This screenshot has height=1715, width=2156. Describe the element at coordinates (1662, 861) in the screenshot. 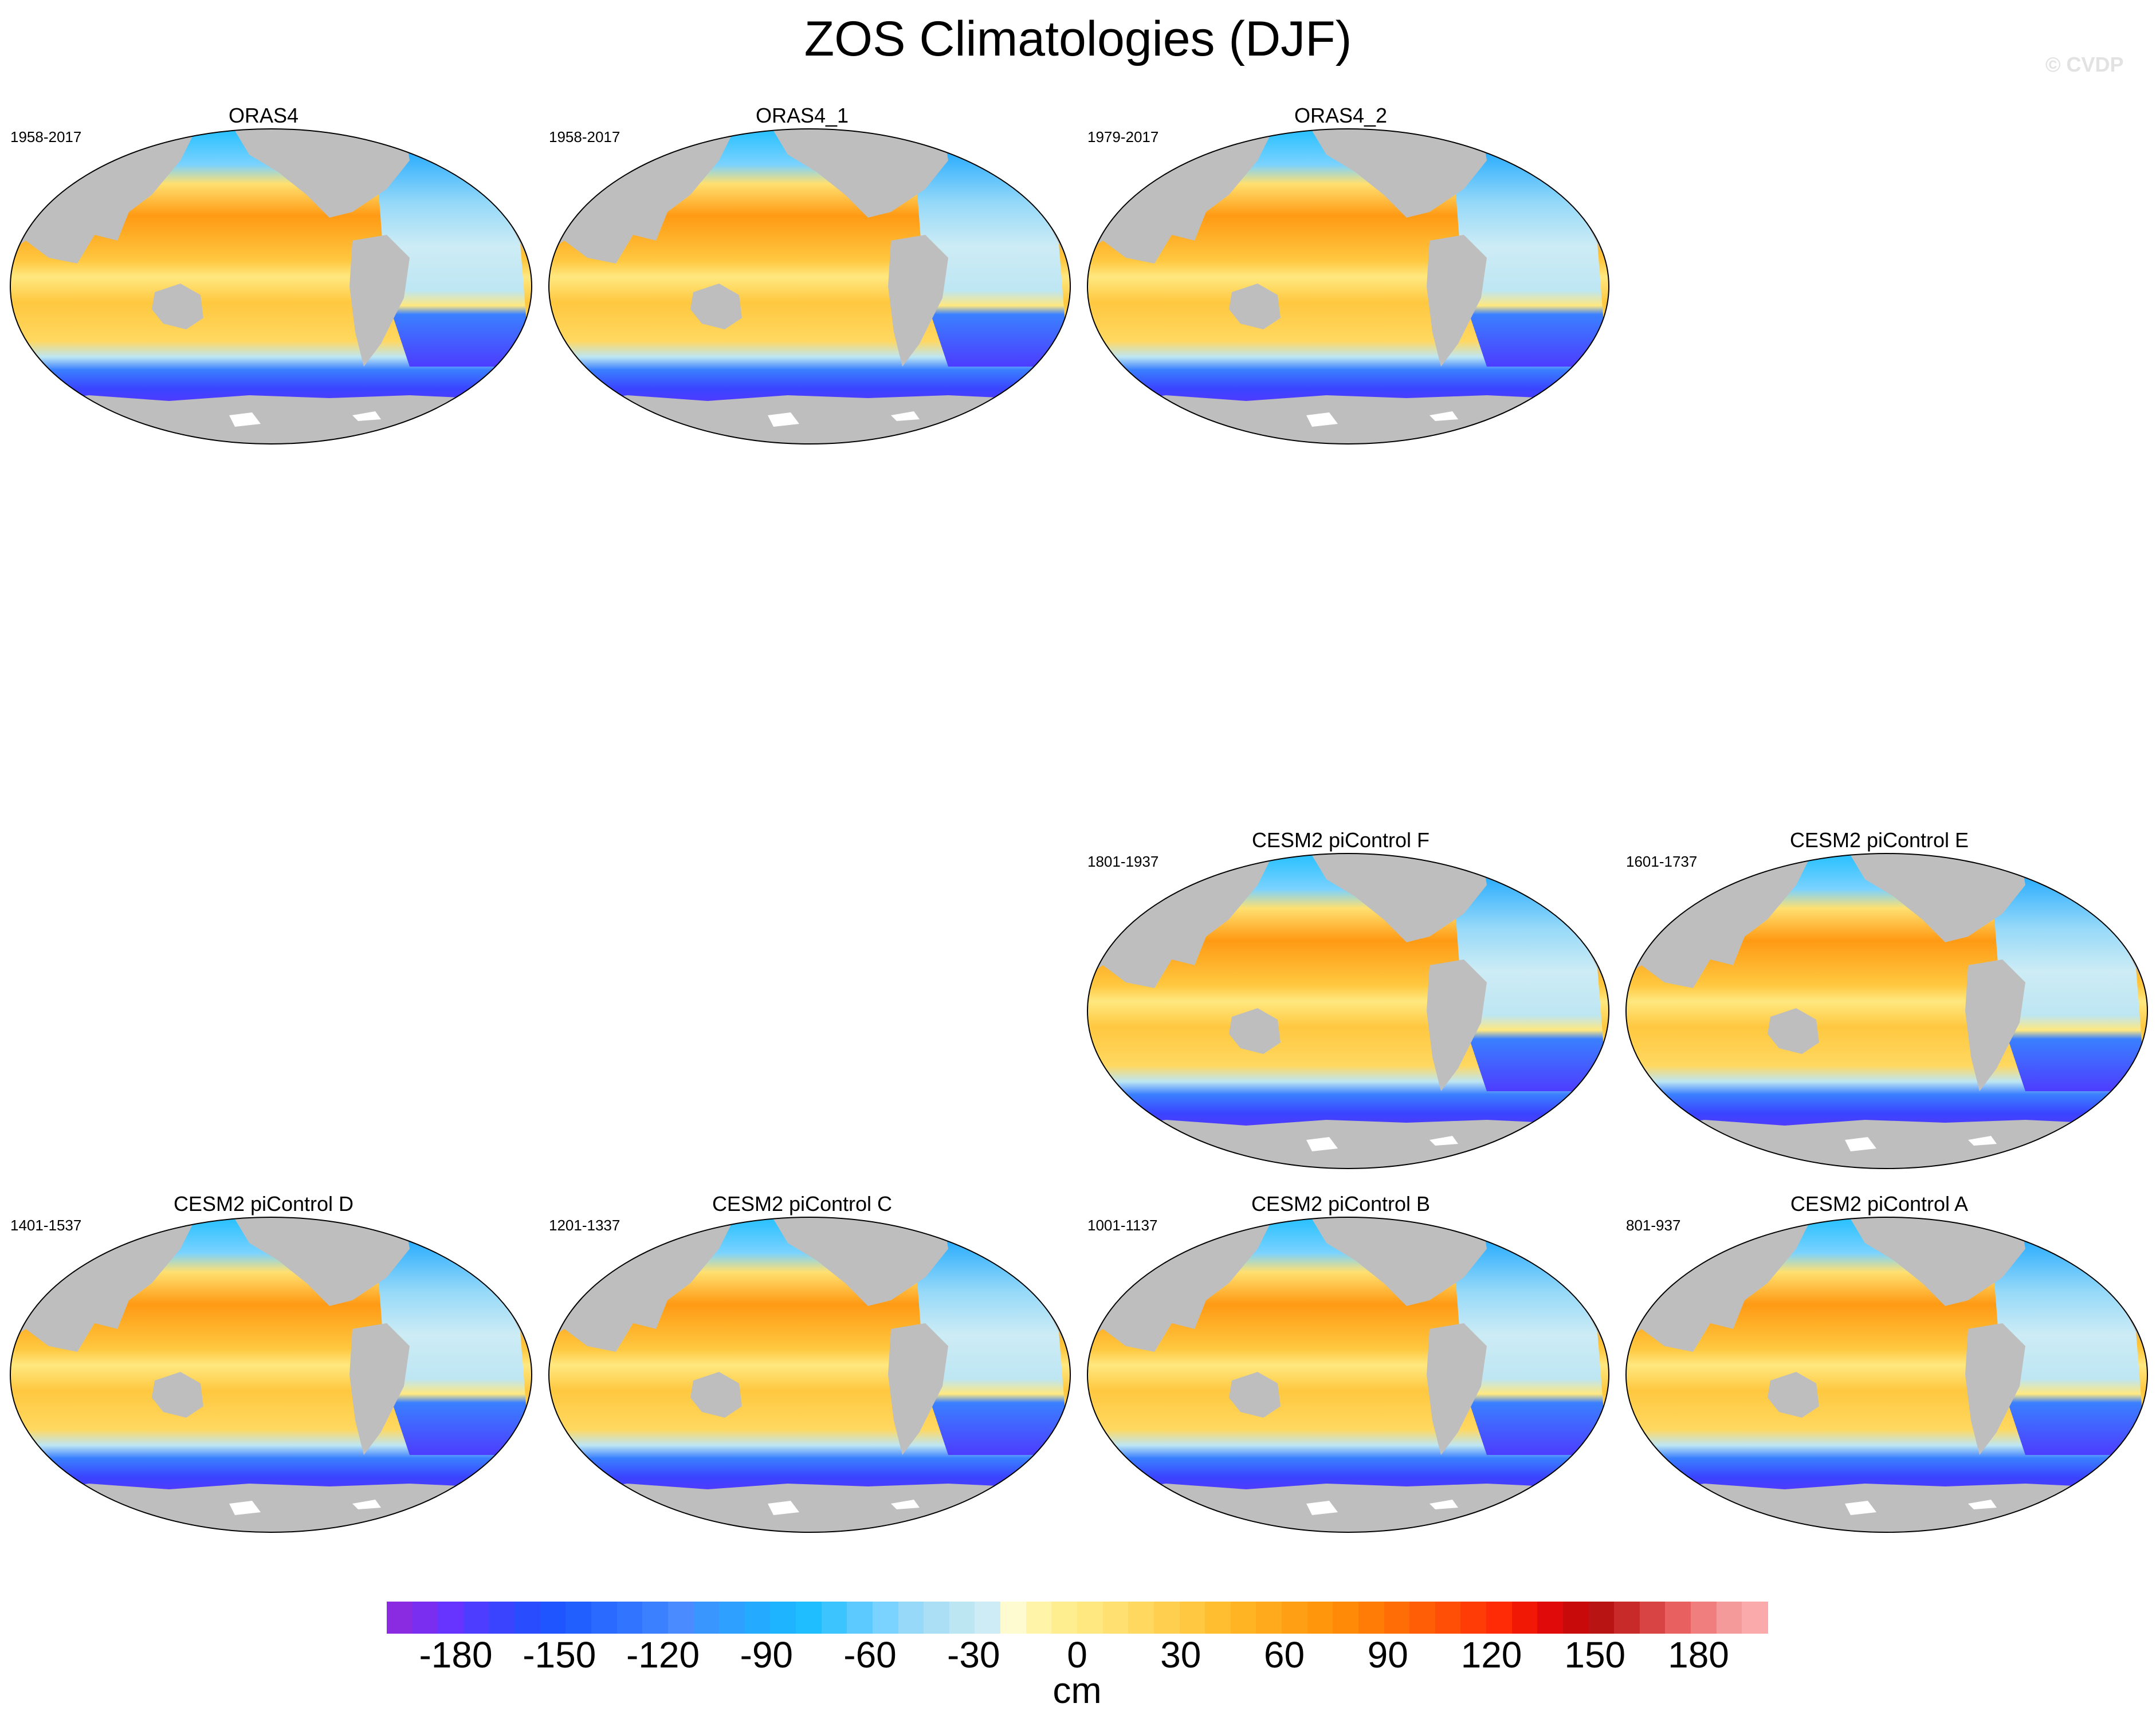

I see `panel-years: 1601-1737` at that location.